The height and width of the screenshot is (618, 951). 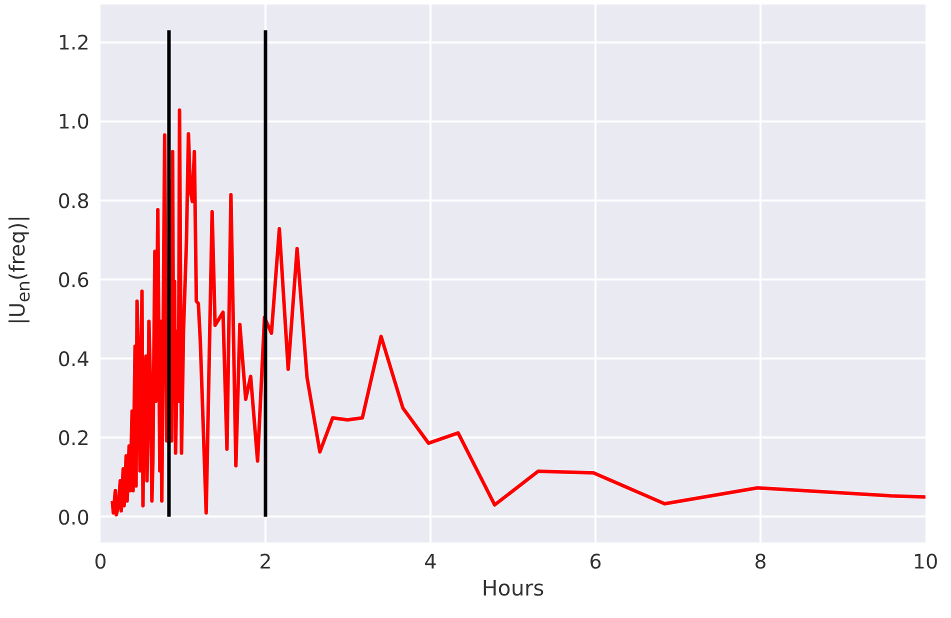 What do you see at coordinates (760, 562) in the screenshot?
I see `x-tick-label: 8` at bounding box center [760, 562].